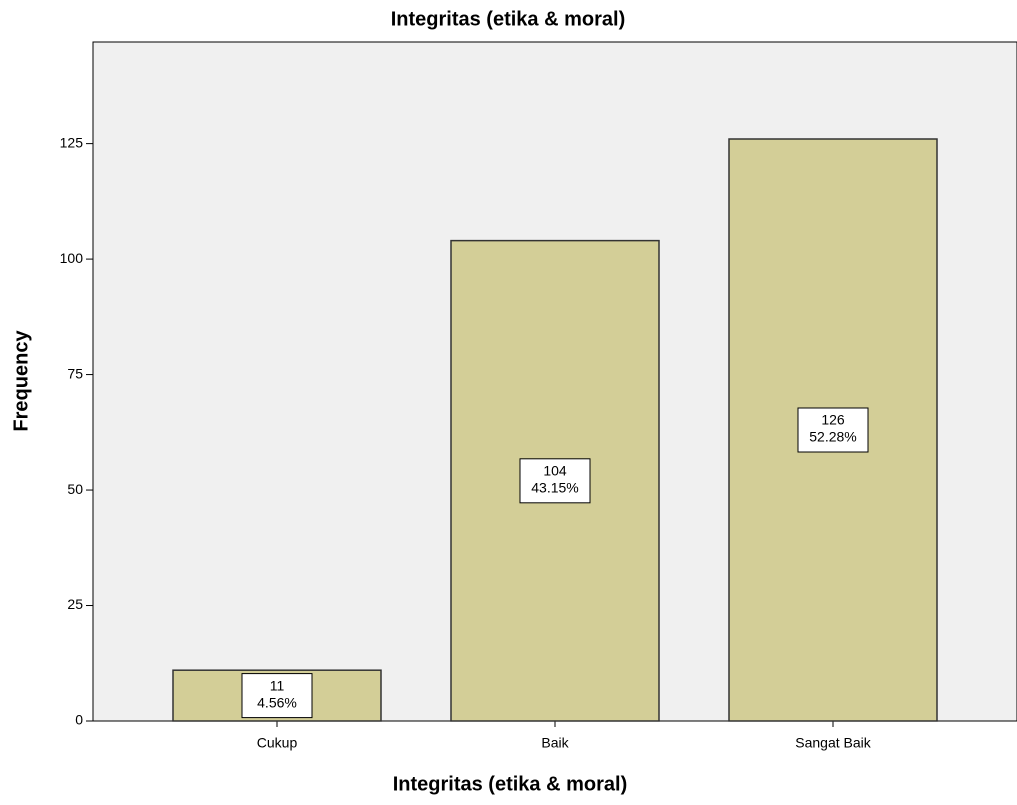 The height and width of the screenshot is (805, 1017). I want to click on y-tick-label: 75, so click(75, 373).